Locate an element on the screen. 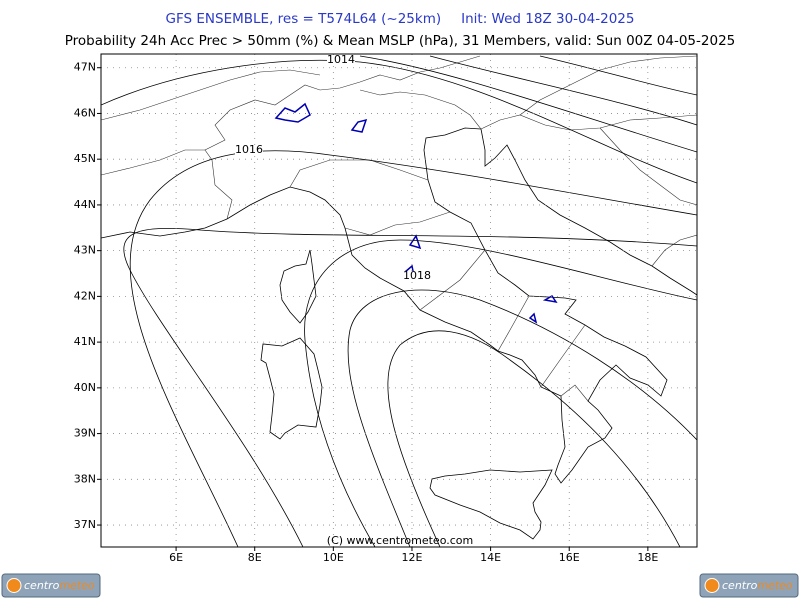  model-info: GFS ENSEMBLE, res = T574L64 (~25km) is located at coordinates (304, 19).